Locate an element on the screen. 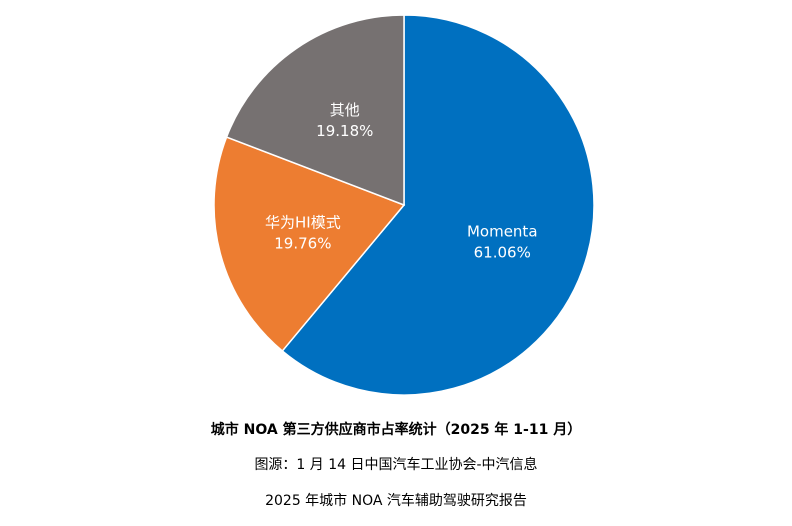  slice-value-label: 19.76% is located at coordinates (302, 243).